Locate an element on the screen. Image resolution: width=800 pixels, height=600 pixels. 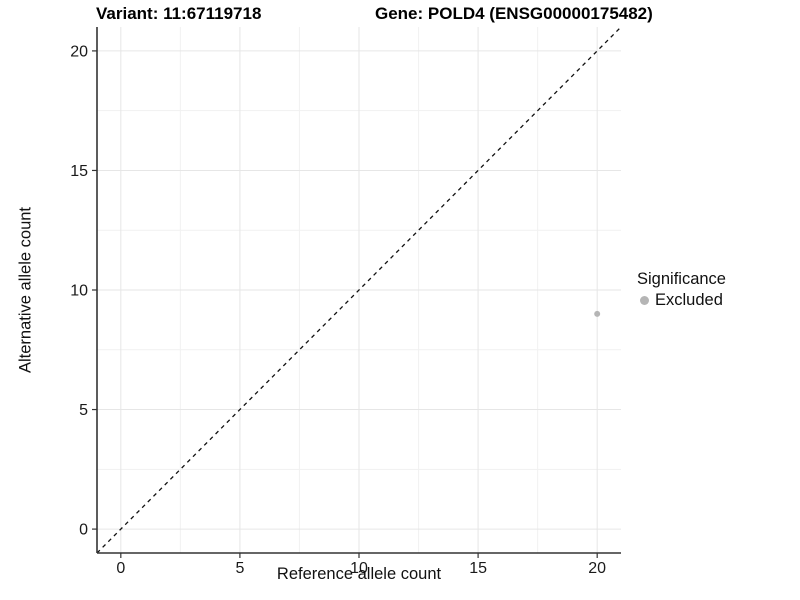
variant-title: Variant: 11:67119718 is located at coordinates (179, 13).